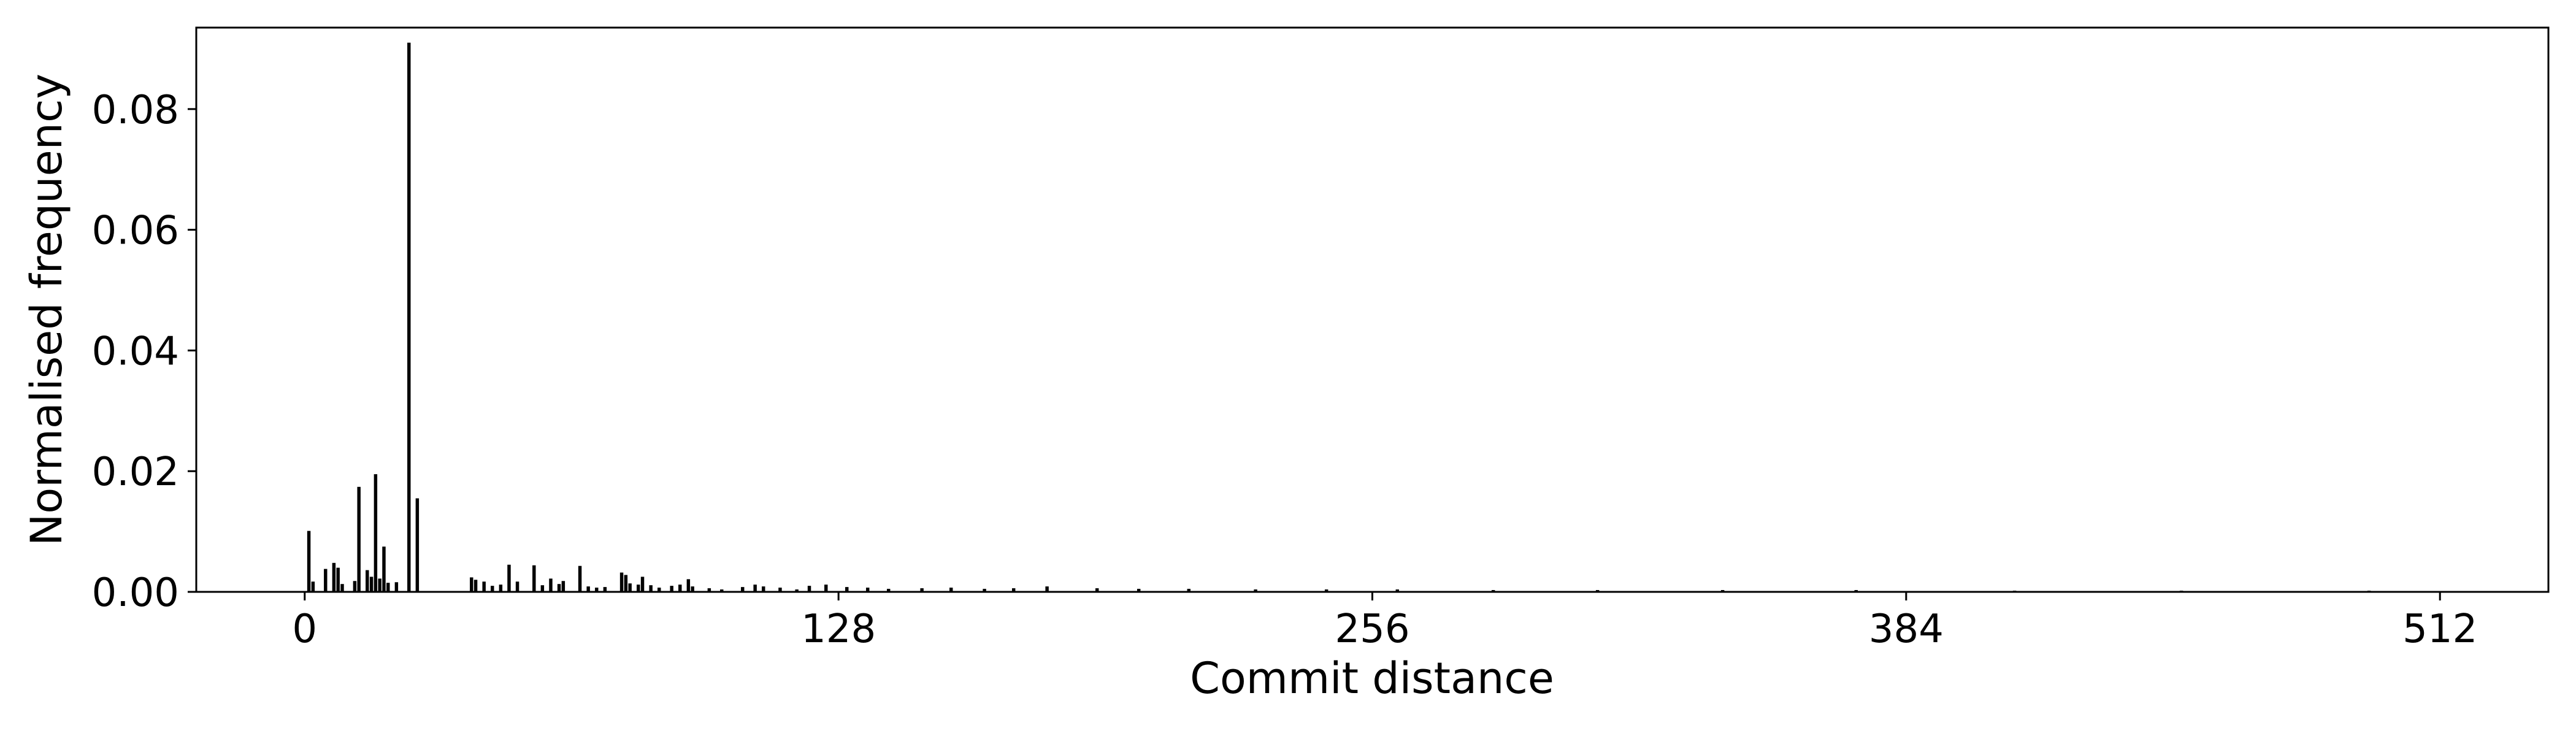 This screenshot has height=736, width=2576. I want to click on y-tick-label: 0.04, so click(136, 351).